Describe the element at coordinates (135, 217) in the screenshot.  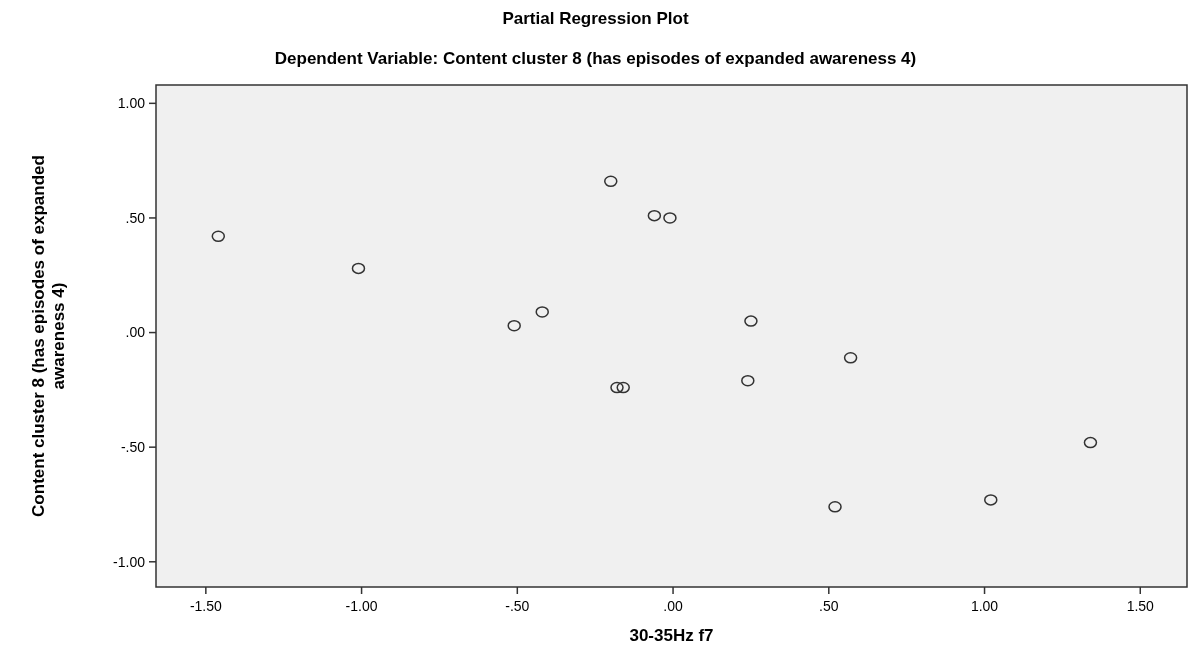
I see `y-tick-label: .50` at that location.